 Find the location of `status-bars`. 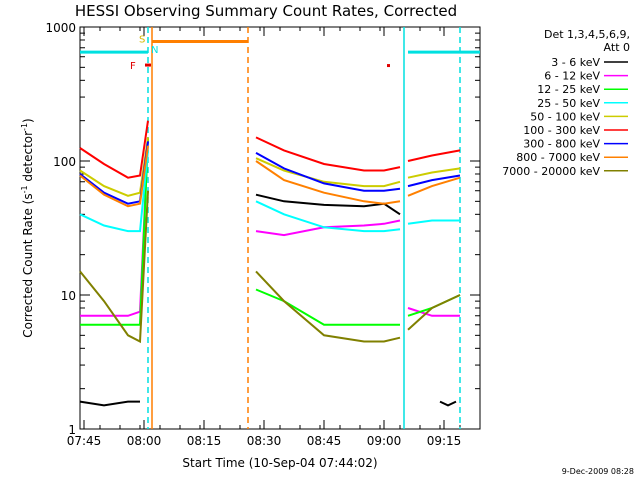

status-bars is located at coordinates (280, 46).